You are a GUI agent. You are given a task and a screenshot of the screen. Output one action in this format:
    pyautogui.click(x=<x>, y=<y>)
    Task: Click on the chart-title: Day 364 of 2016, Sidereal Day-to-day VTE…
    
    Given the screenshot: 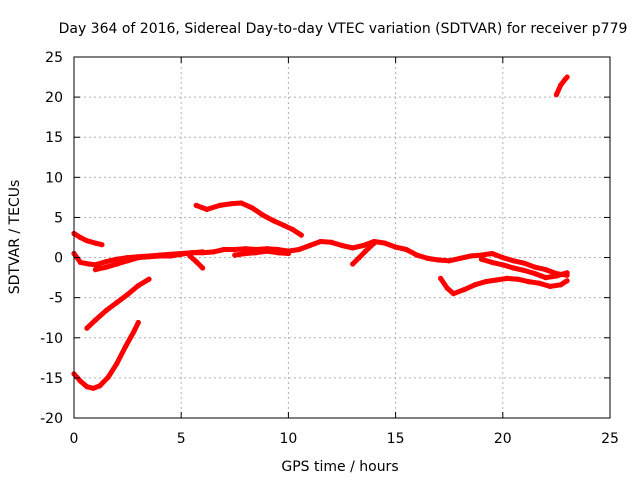 What is the action you would take?
    pyautogui.click(x=343, y=29)
    